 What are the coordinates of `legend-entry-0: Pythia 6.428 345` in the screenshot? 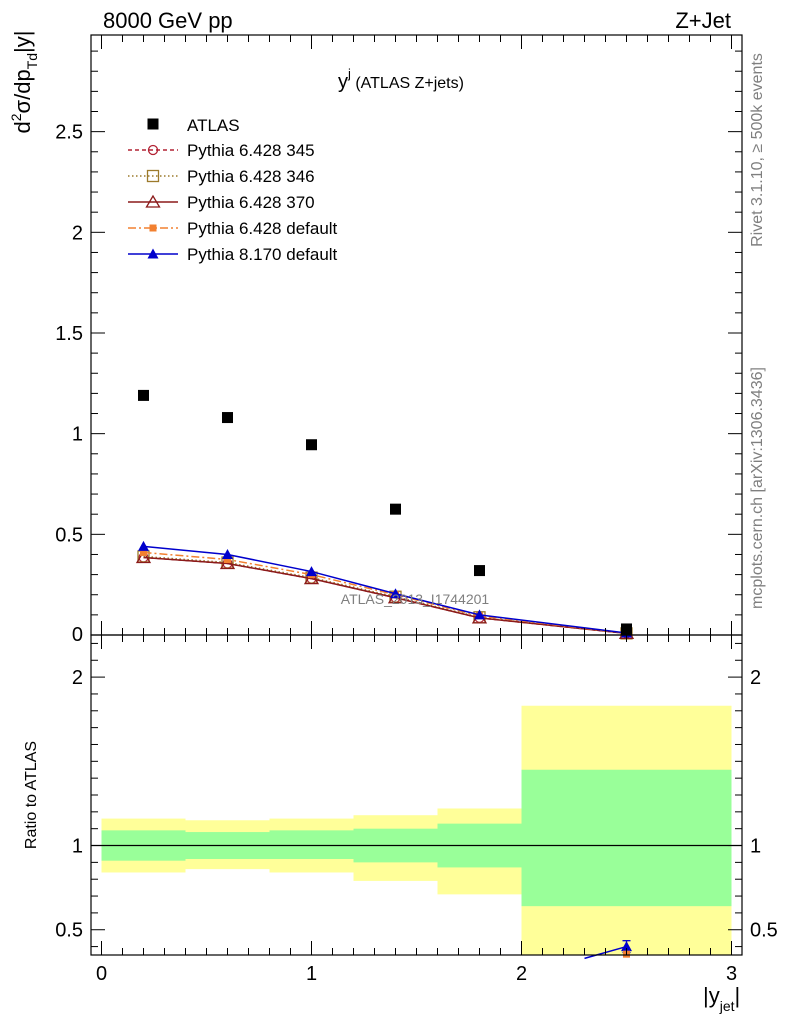 It's located at (221, 150).